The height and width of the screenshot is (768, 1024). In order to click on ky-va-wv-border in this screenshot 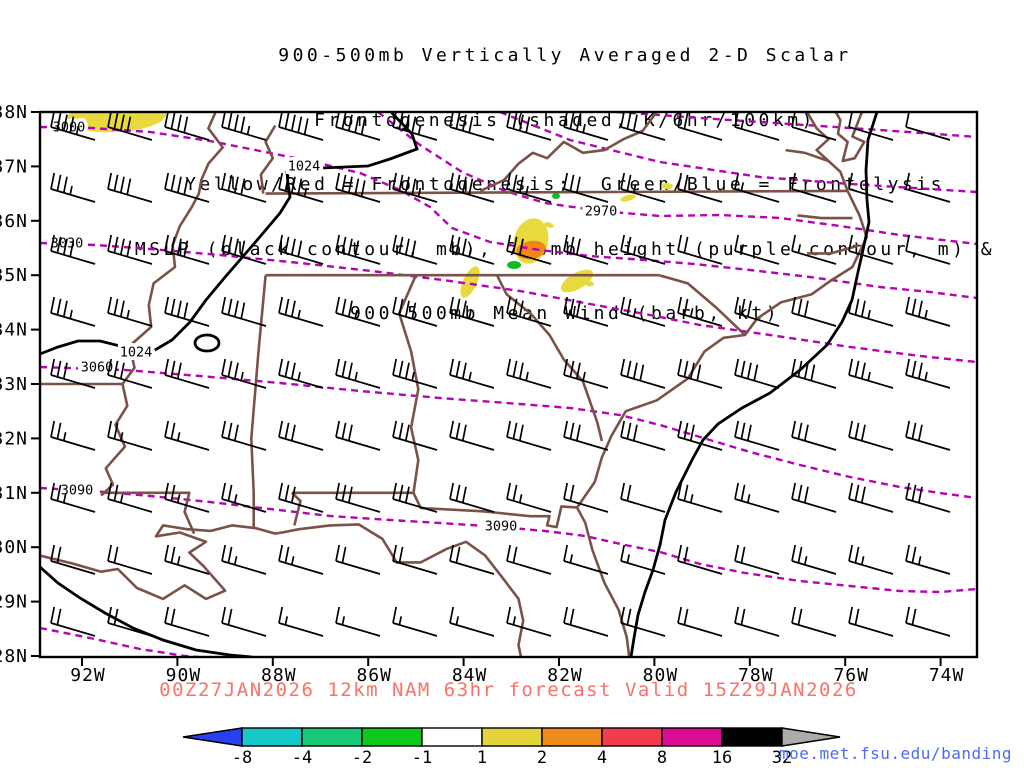, I will do `click(568, 152)`.